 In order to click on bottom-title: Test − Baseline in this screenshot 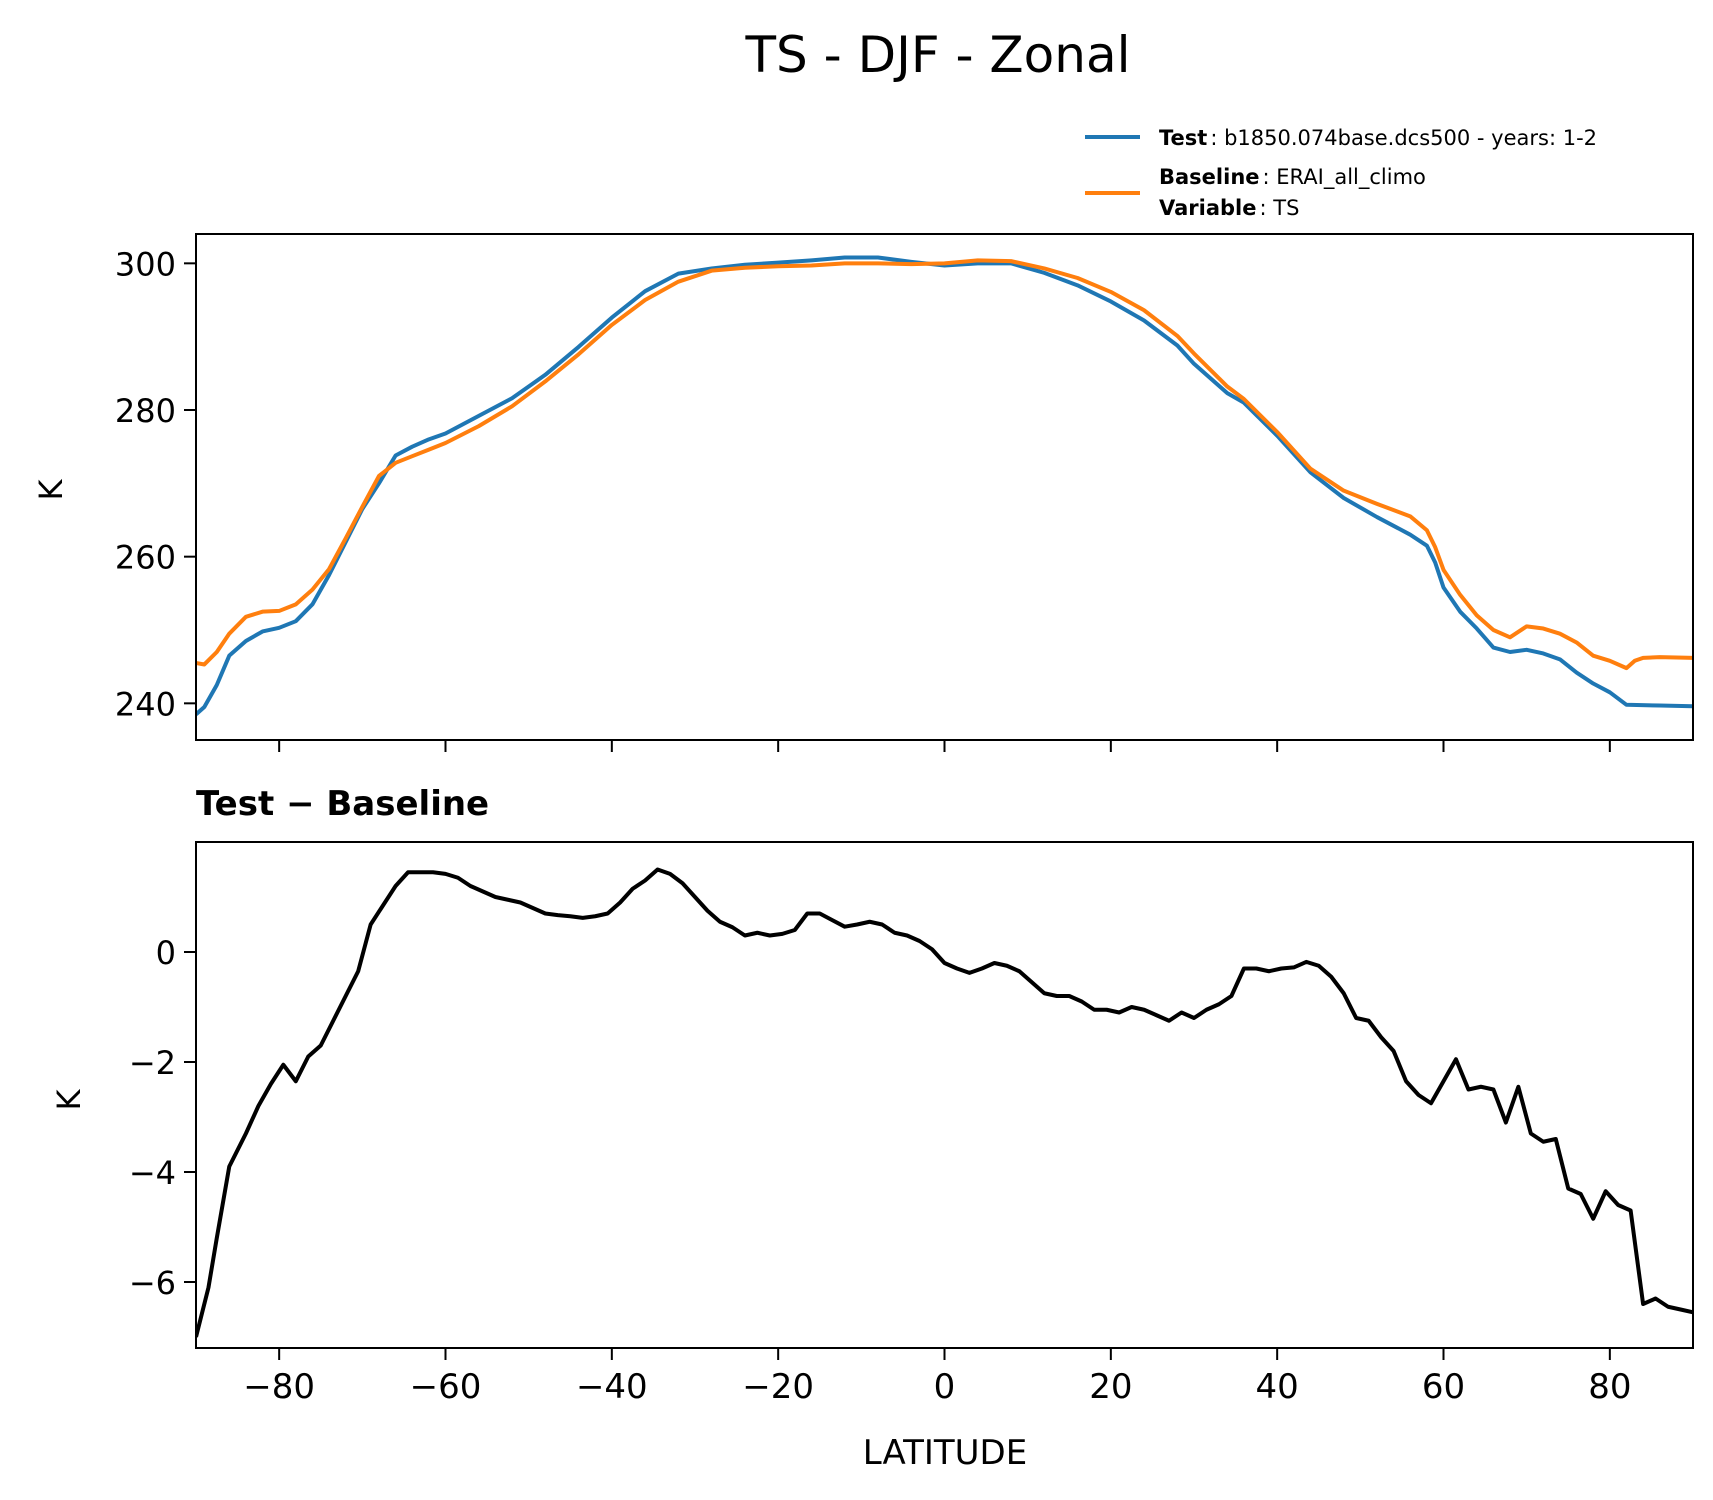, I will do `click(342, 804)`.